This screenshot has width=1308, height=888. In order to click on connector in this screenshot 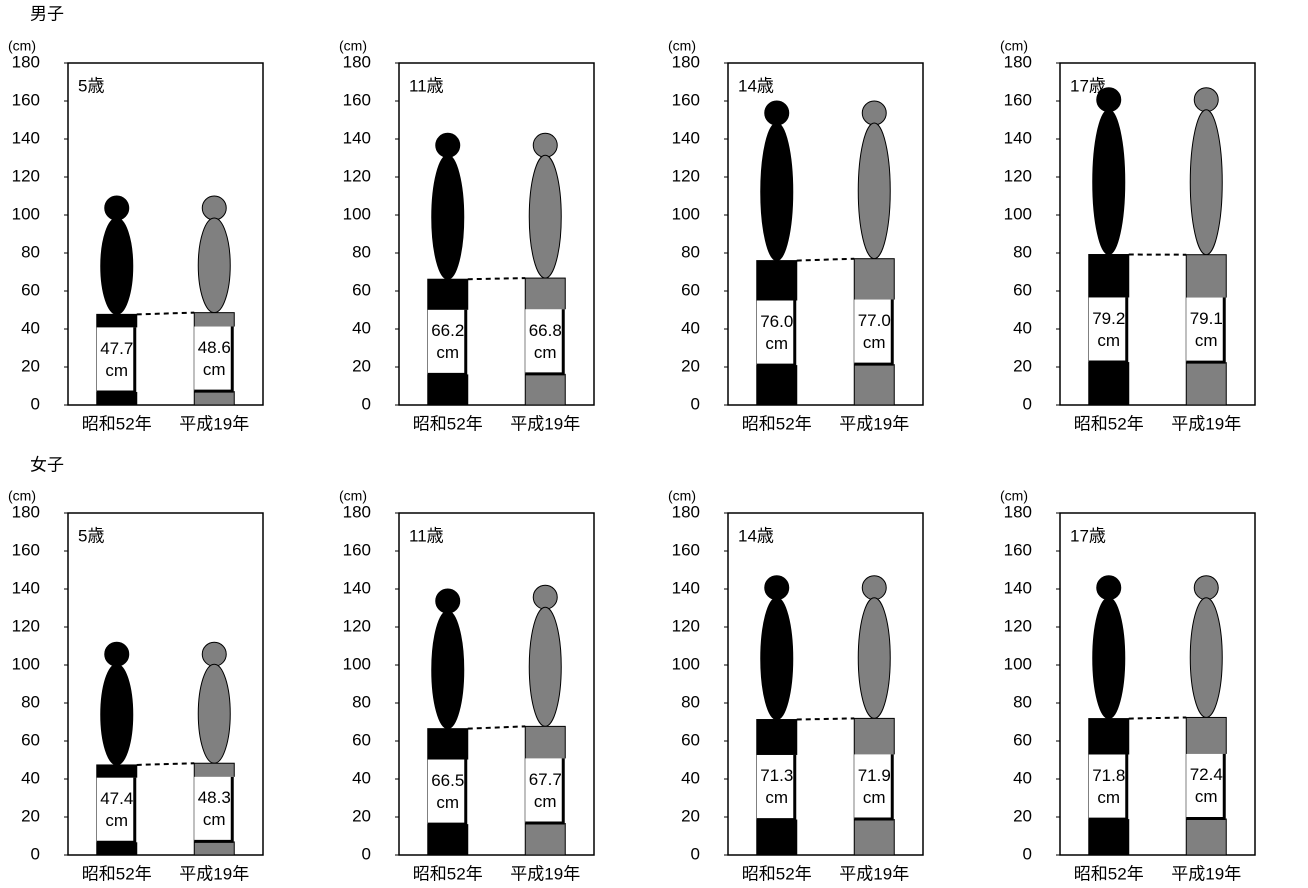, I will do `click(496, 279)`.